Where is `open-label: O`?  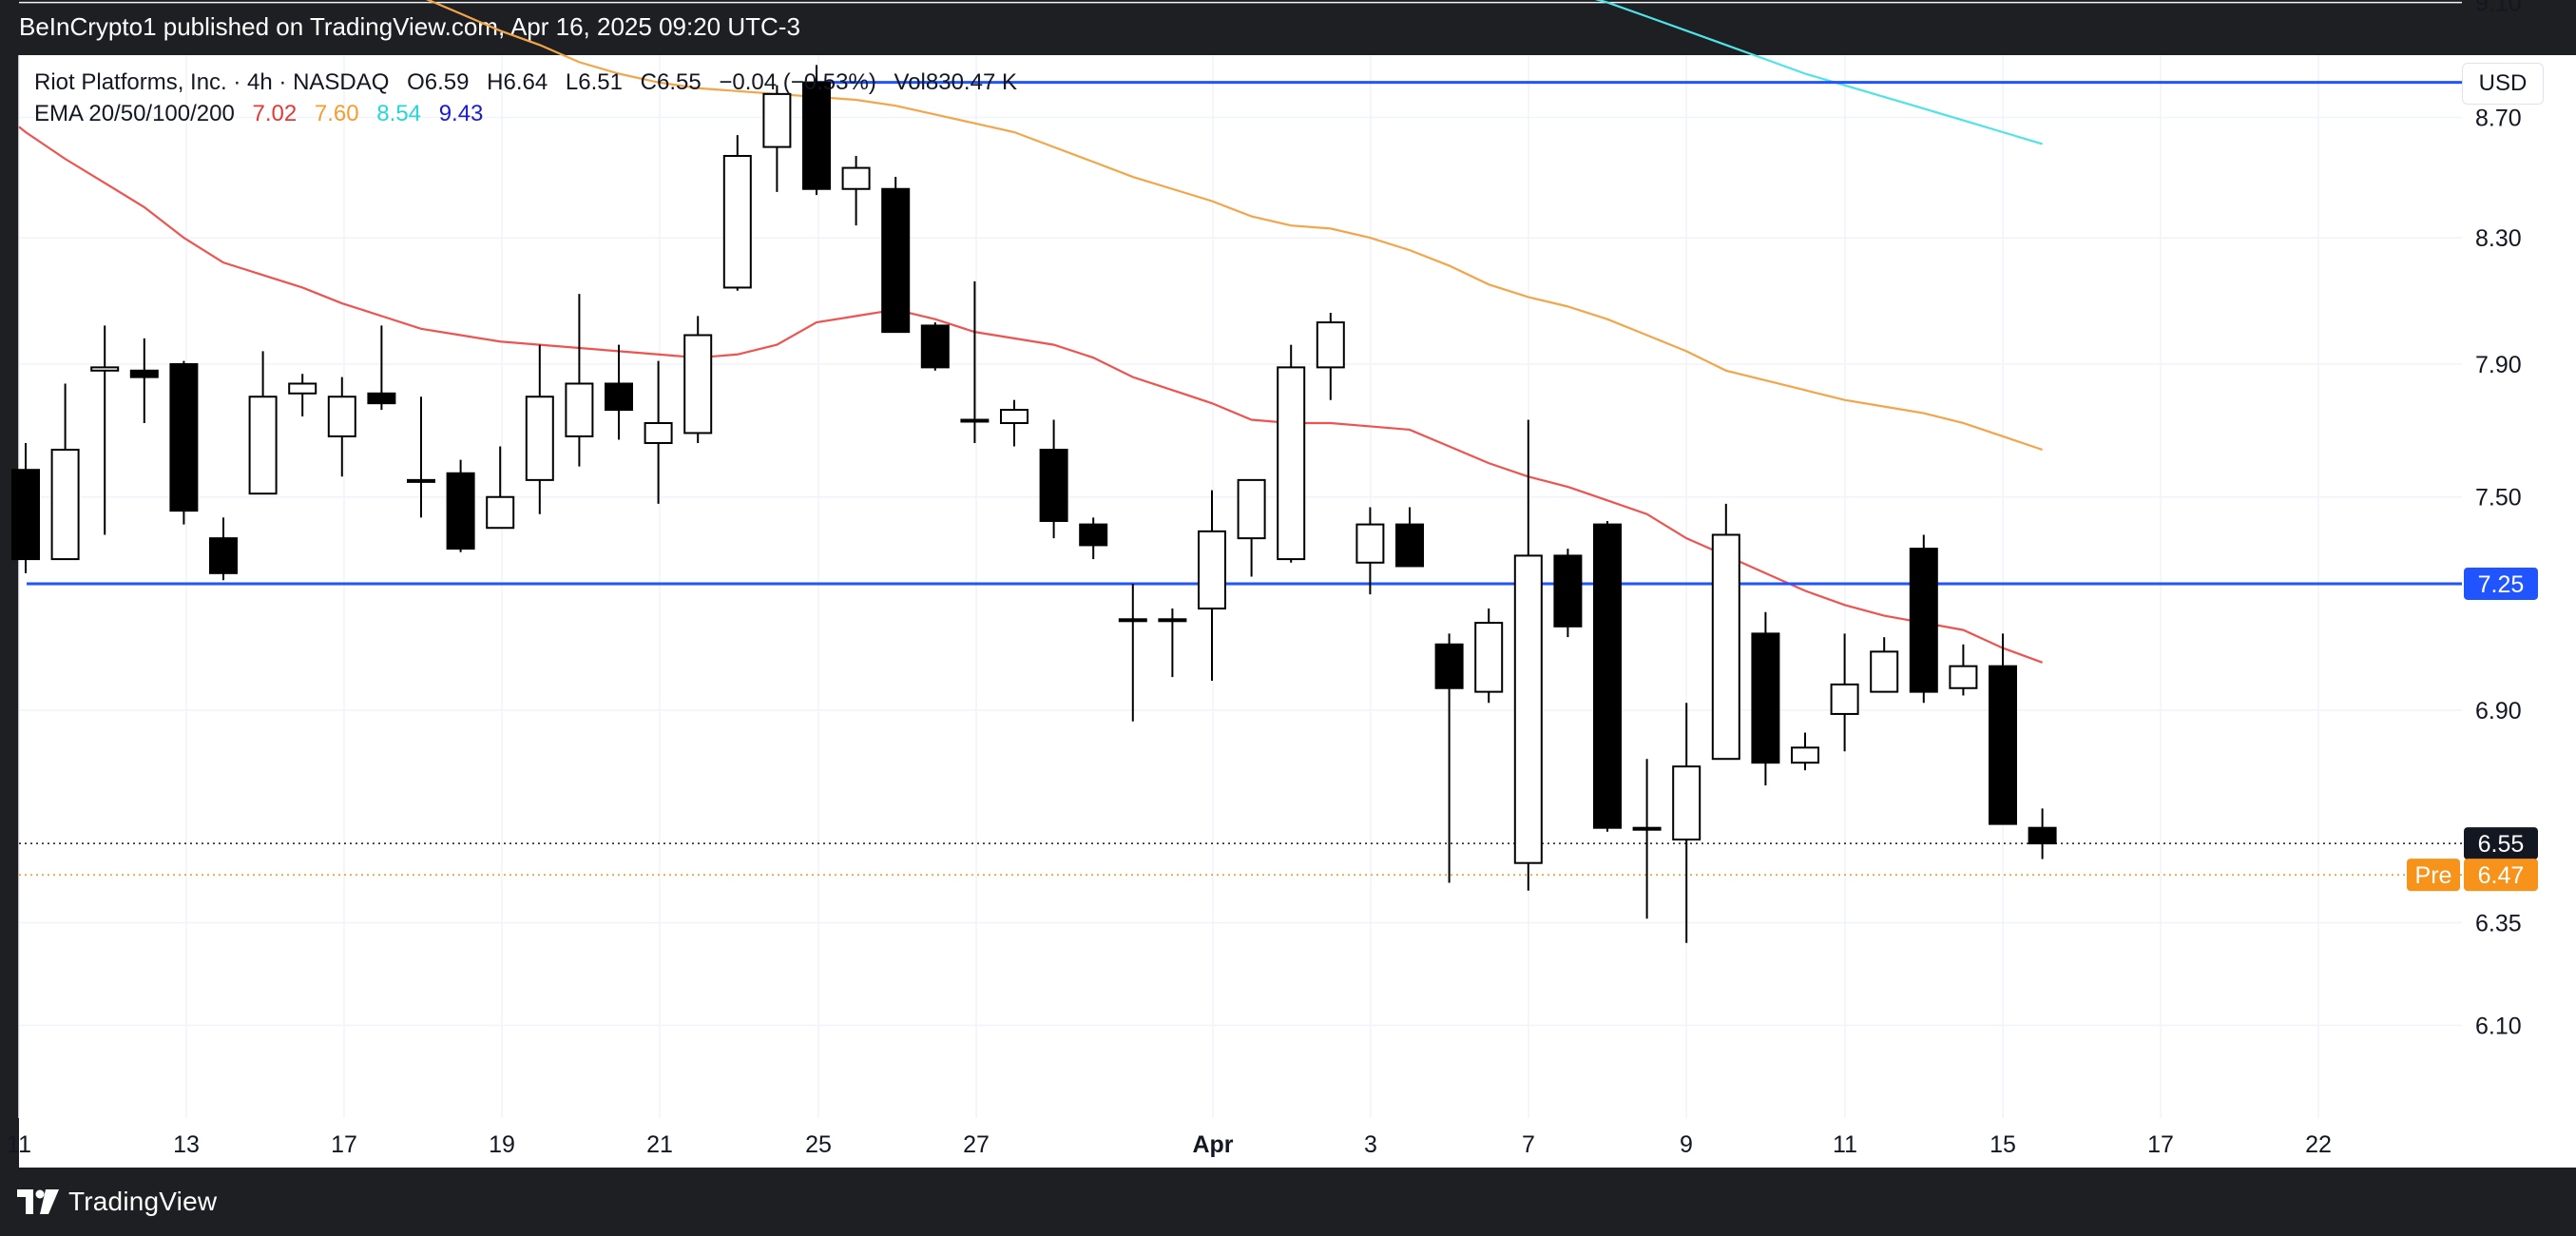
open-label: O is located at coordinates (416, 82).